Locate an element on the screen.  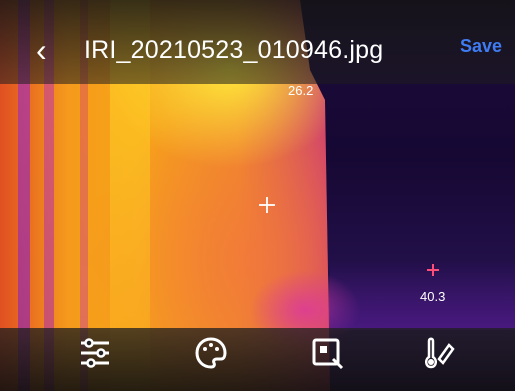
min-temperature-label: 40.3 is located at coordinates (433, 296).